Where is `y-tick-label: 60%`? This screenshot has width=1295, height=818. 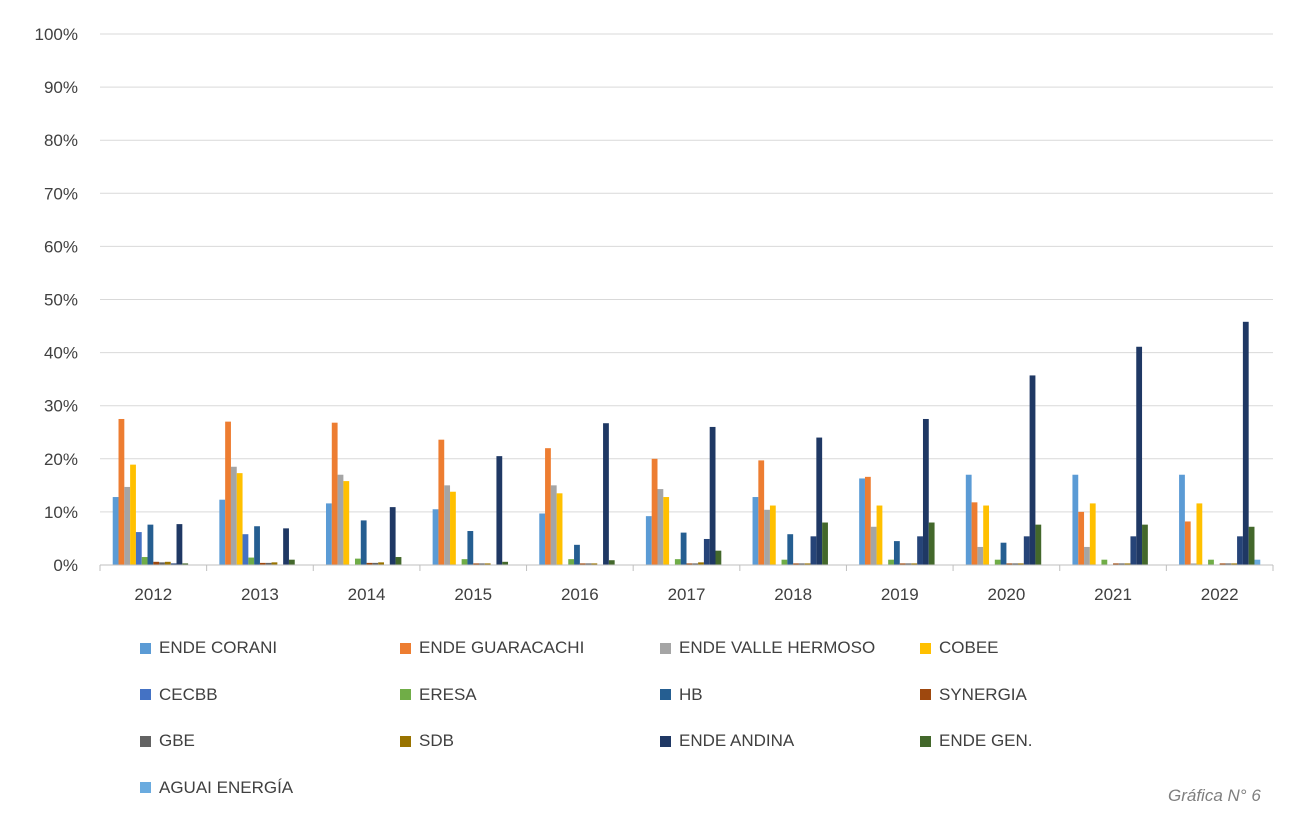
y-tick-label: 60% is located at coordinates (61, 246).